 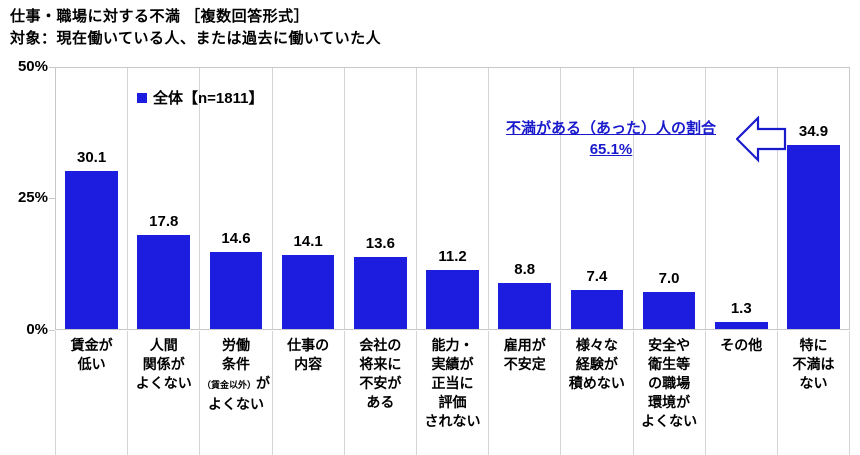 I want to click on bar-value-label: 11.2, so click(x=452, y=256).